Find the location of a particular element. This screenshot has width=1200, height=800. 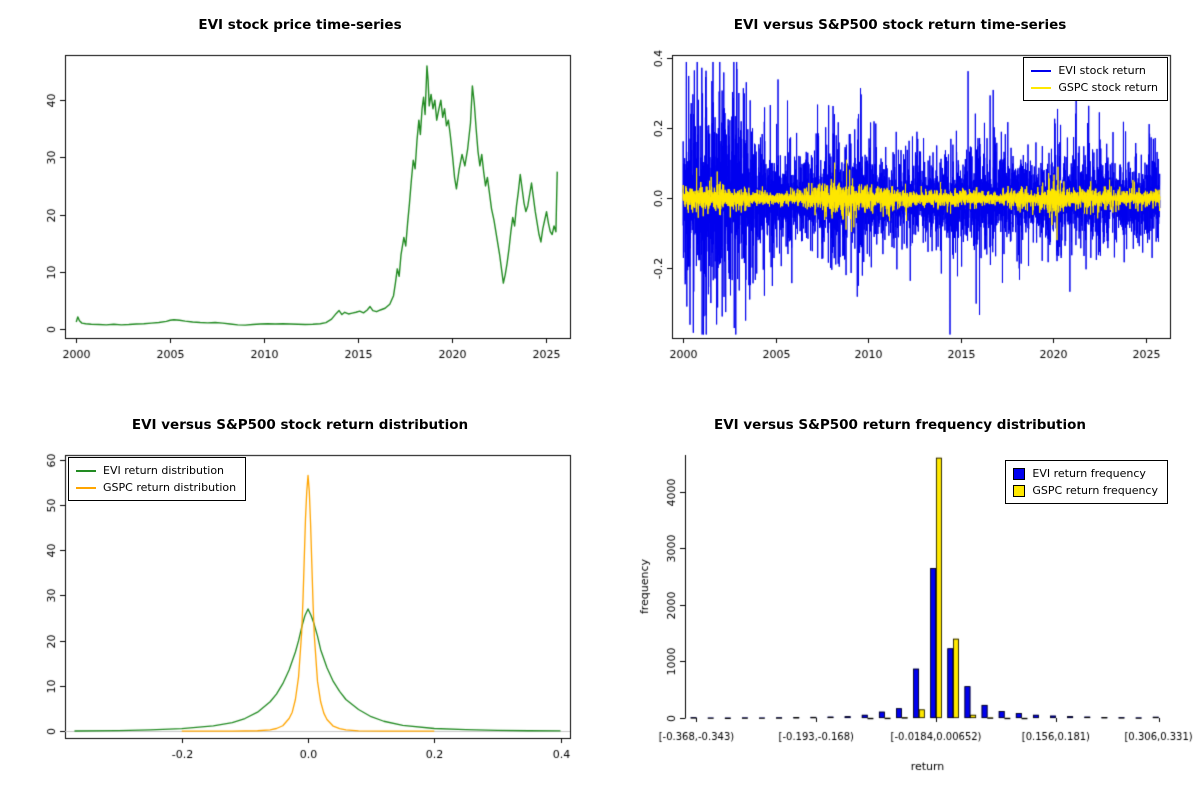

legend-item: GSPC return frequency is located at coordinates (1085, 490).